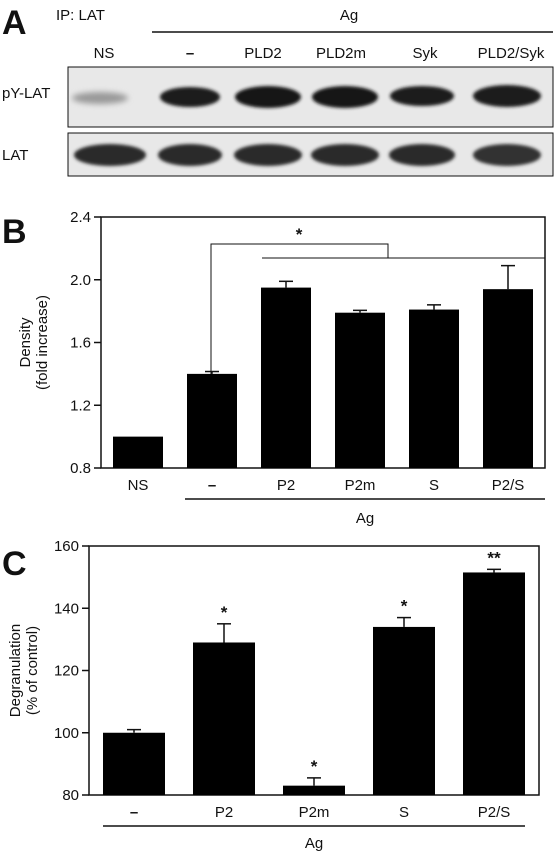  What do you see at coordinates (34, 342) in the screenshot?
I see `chart-b-y-axis-title: Density(fold increase)` at bounding box center [34, 342].